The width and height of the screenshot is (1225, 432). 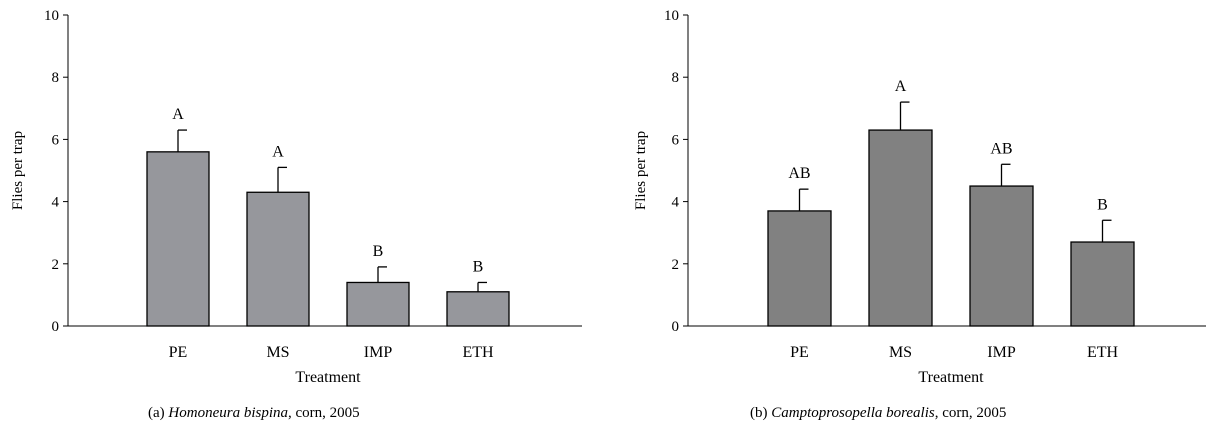 I want to click on chart-a-category-label-imp: IMP, so click(x=378, y=352).